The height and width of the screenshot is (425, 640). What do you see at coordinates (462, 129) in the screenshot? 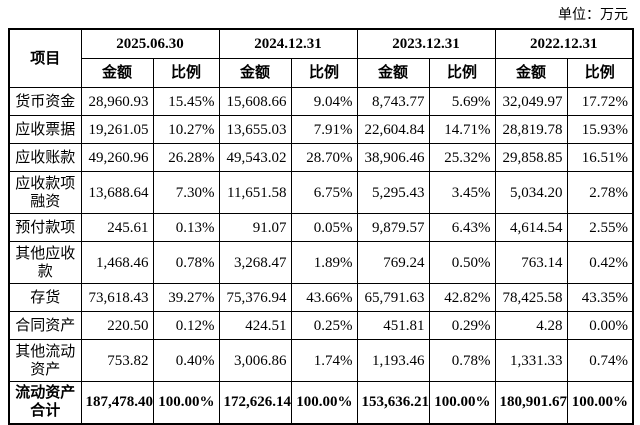
I see `ratio-cell: 14.71%` at bounding box center [462, 129].